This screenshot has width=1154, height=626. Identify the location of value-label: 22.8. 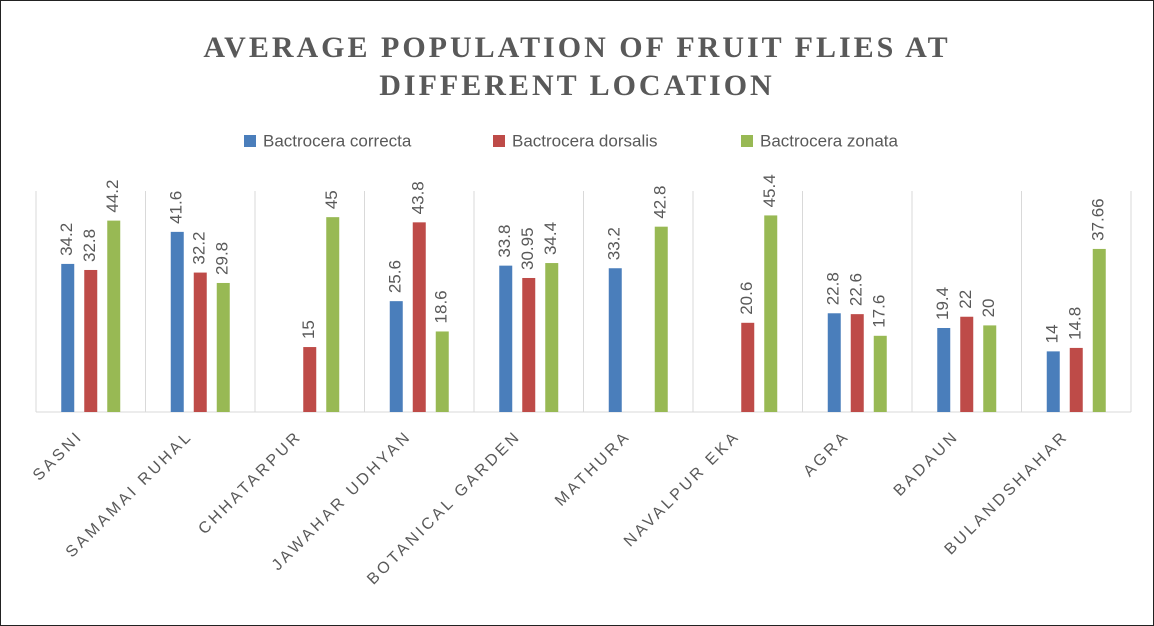
(833, 288).